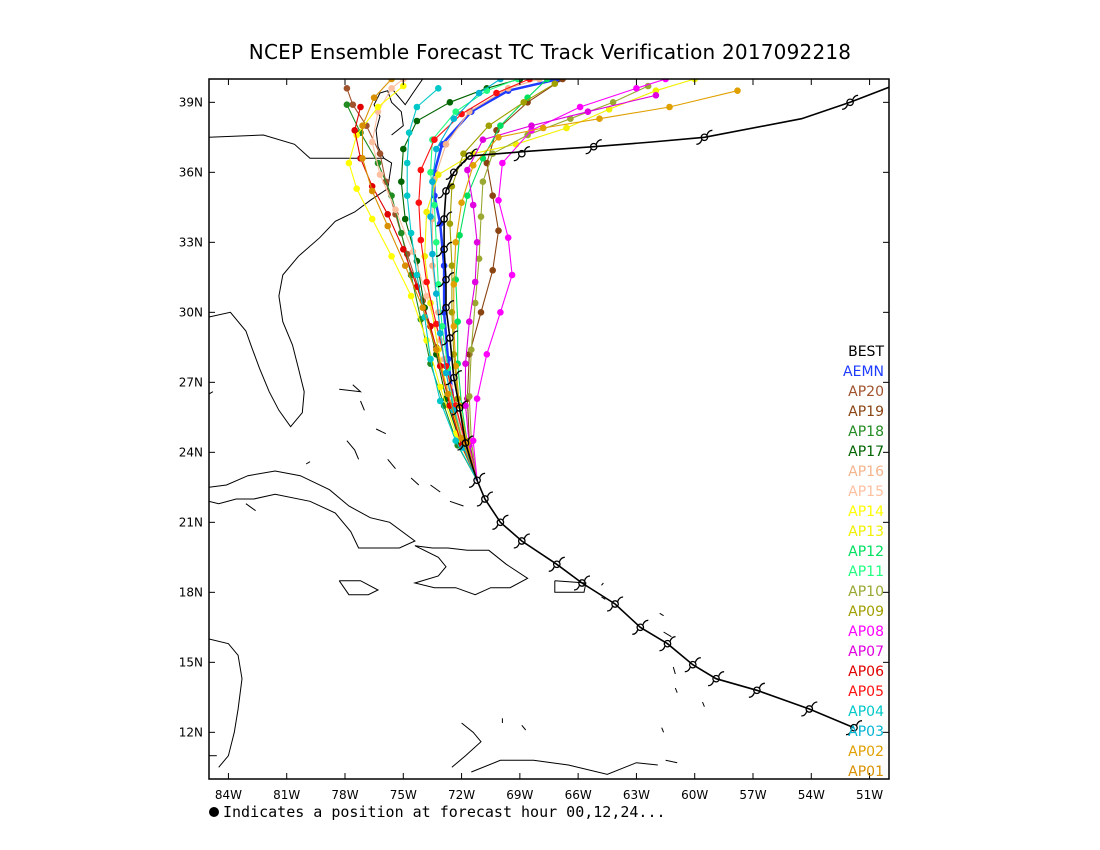  What do you see at coordinates (694, 795) in the screenshot?
I see `lon-tick-label: 60W` at bounding box center [694, 795].